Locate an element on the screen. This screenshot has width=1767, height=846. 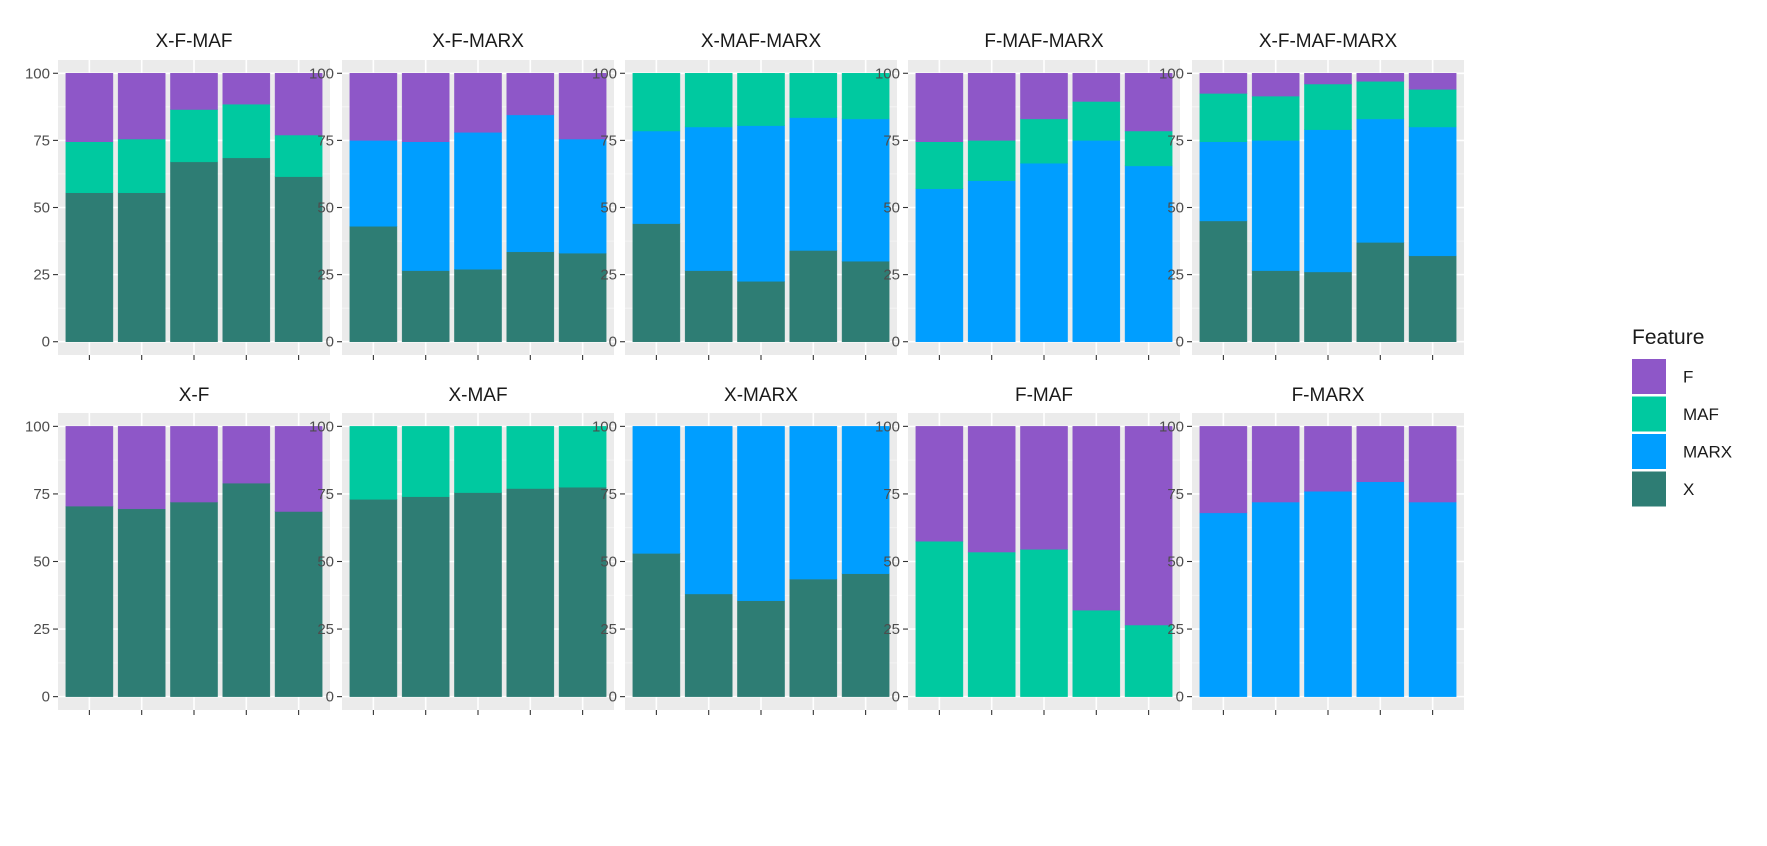
legend: Feature F MAF MARX X is located at coordinates (1682, 416).